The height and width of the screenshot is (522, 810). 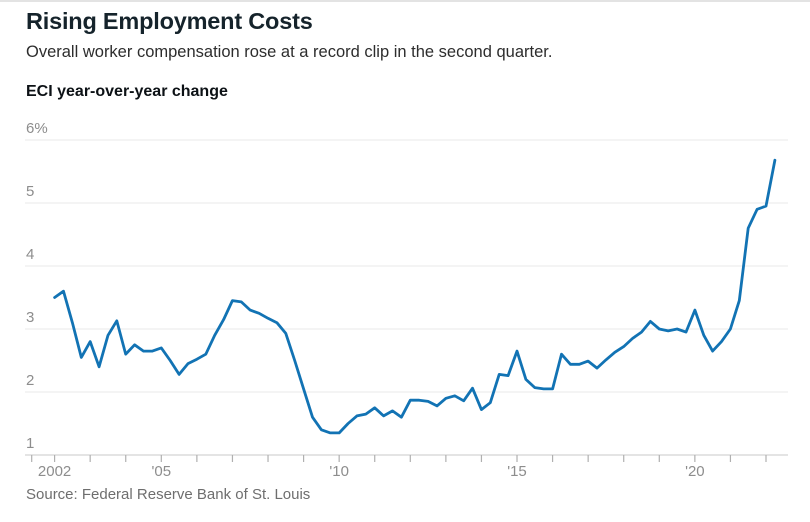 I want to click on x-axis-label-2015: '15, so click(x=517, y=471).